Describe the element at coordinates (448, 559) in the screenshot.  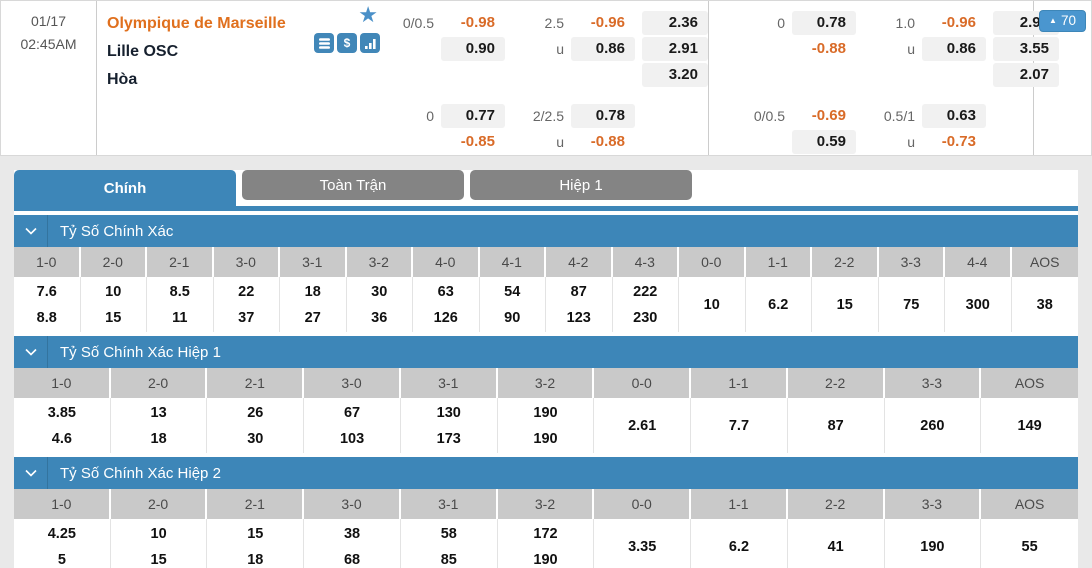
I see `odds-value: 85` at that location.